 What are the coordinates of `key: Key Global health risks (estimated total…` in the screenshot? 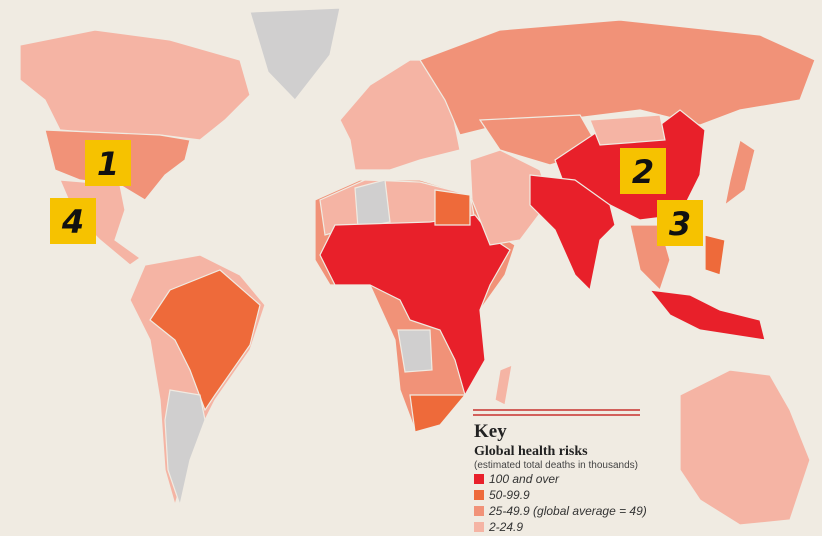 It's located at (560, 471).